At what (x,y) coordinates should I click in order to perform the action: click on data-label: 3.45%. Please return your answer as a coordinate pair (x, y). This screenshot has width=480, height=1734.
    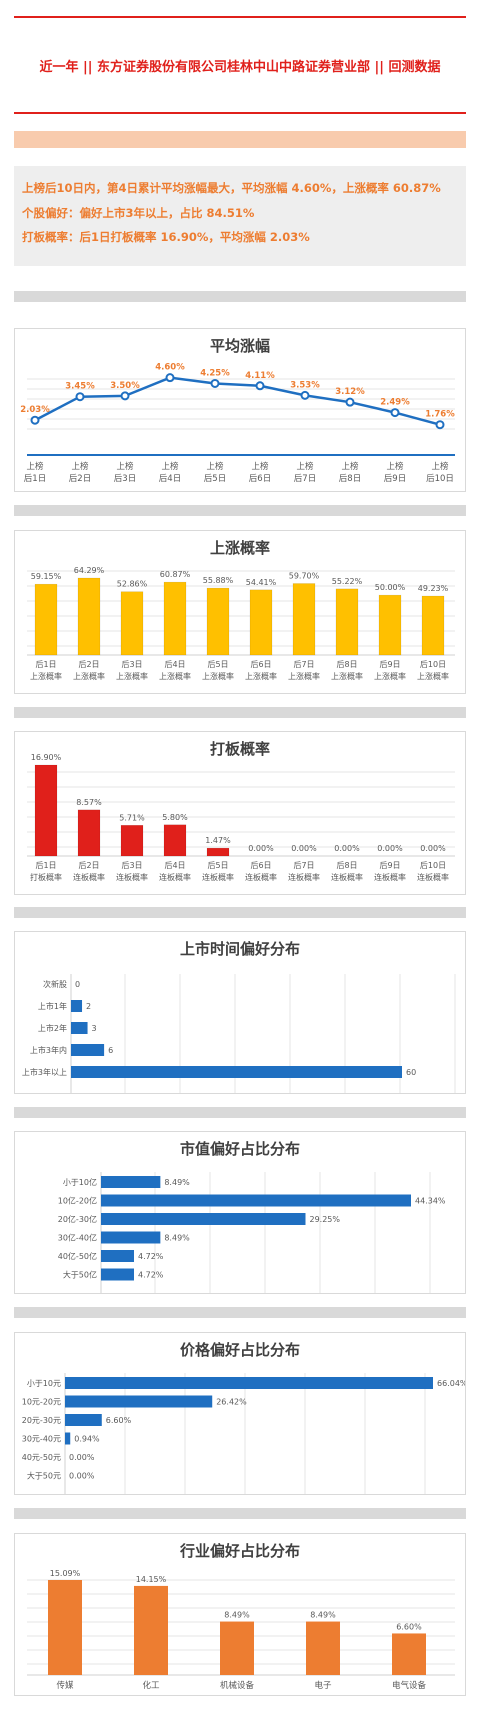
    Looking at the image, I should click on (80, 387).